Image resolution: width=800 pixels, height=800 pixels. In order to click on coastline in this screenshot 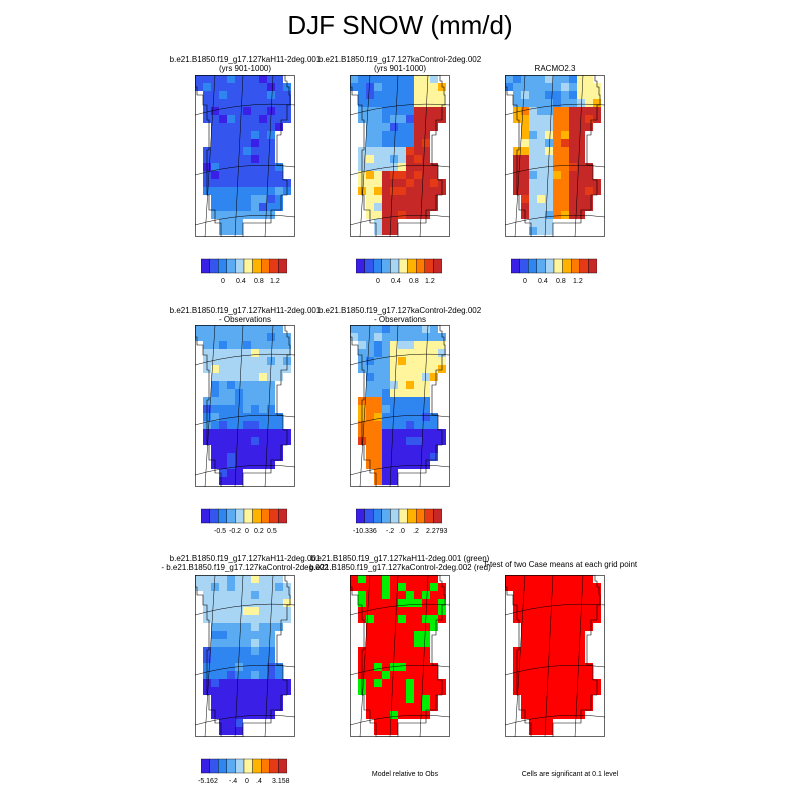, I will do `click(243, 406)`.